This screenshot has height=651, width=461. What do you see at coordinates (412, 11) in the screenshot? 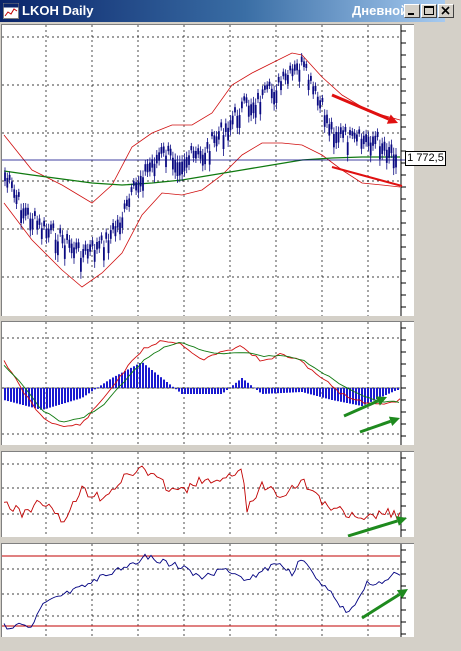
I see `minimize-button` at bounding box center [412, 11].